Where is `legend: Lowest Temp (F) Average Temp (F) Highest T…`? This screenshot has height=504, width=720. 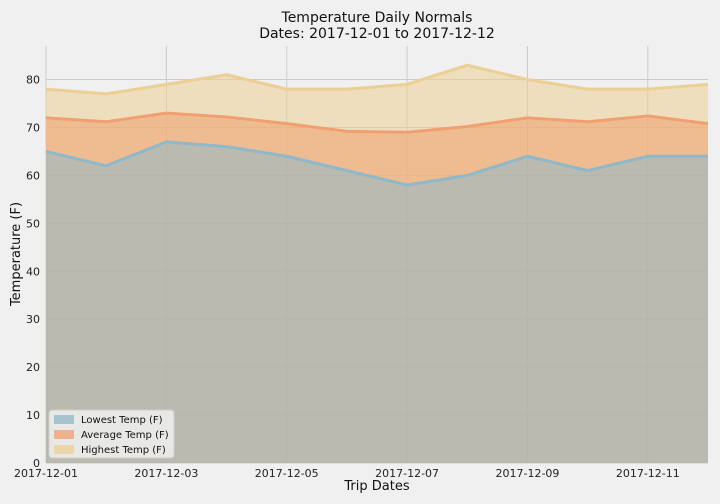 legend: Lowest Temp (F) Average Temp (F) Highest T… is located at coordinates (111, 434).